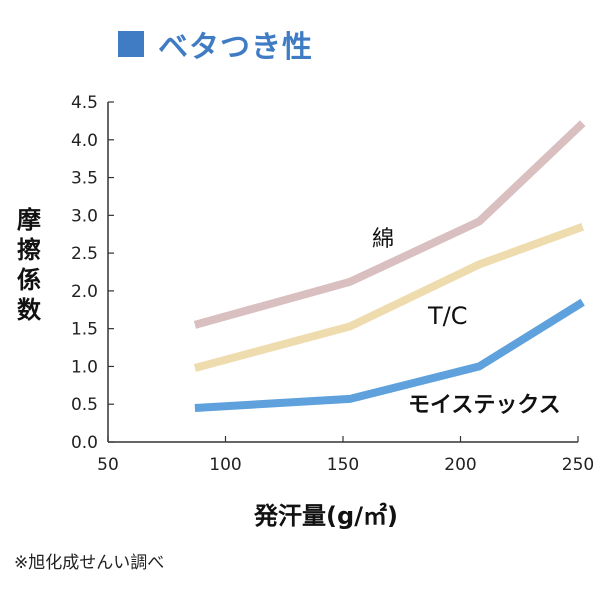 The width and height of the screenshot is (600, 600). What do you see at coordinates (84, 179) in the screenshot?
I see `y-tick-label: 3.5` at bounding box center [84, 179].